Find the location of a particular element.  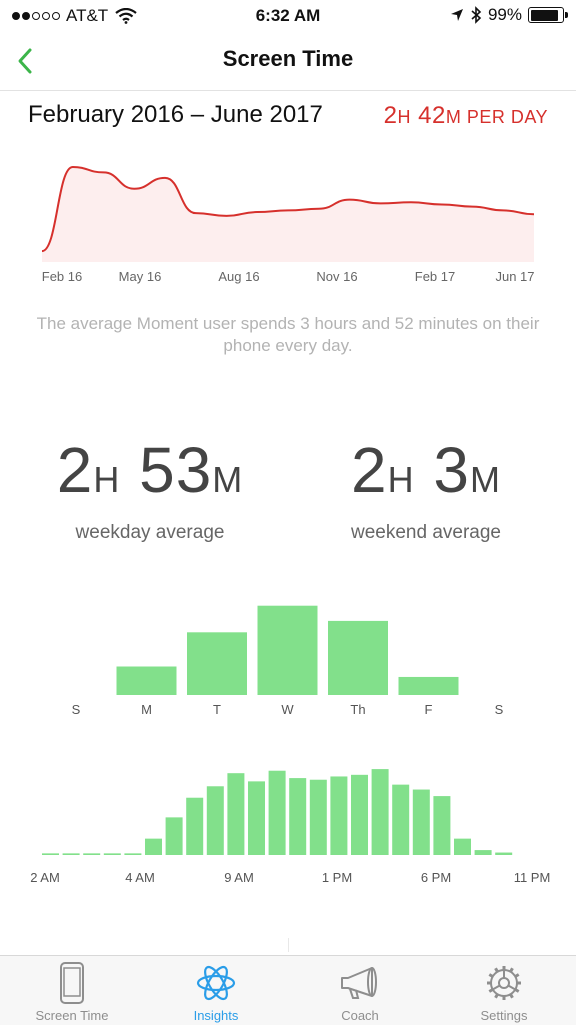

wifi-icon is located at coordinates (126, 16).